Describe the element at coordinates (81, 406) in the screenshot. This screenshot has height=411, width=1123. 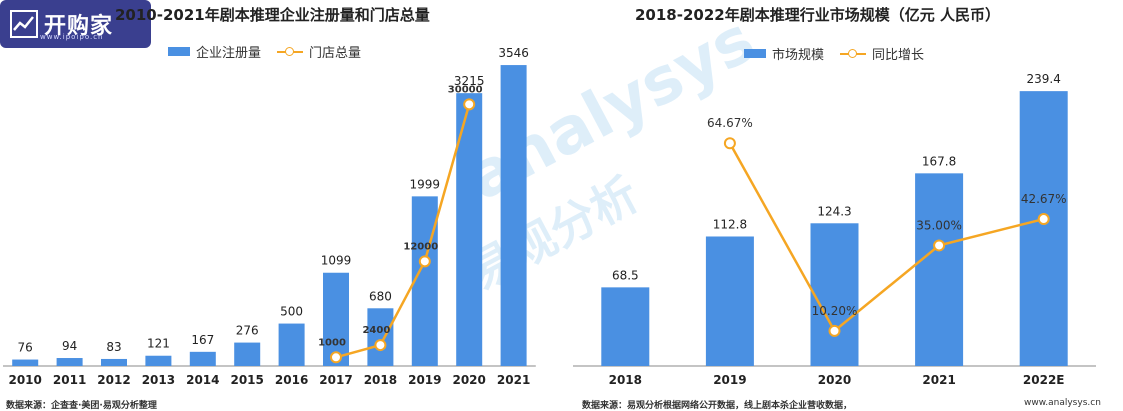
I see `chart1-source: 数据来源：企查查·美团·易观分析整理` at that location.